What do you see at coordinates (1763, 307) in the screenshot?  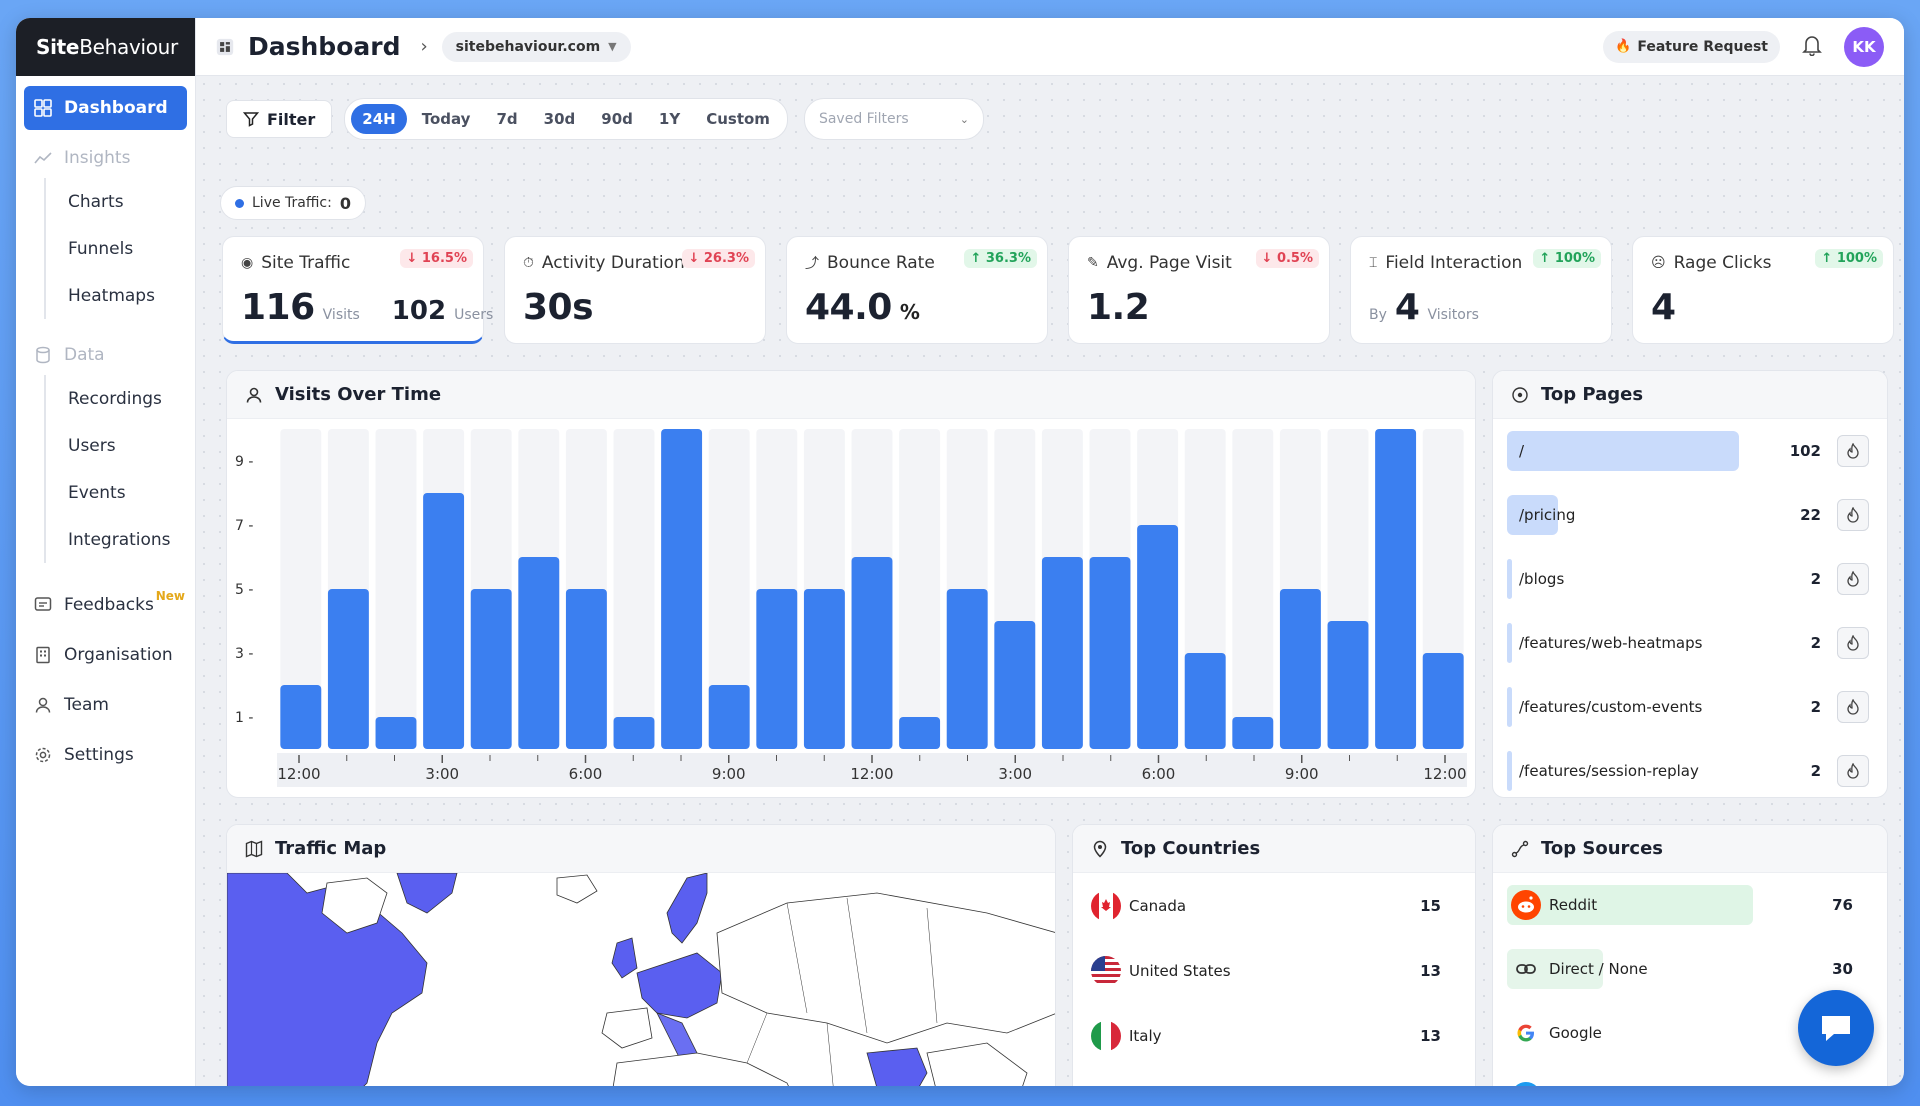 I see `kpi-value-row: 4` at bounding box center [1763, 307].